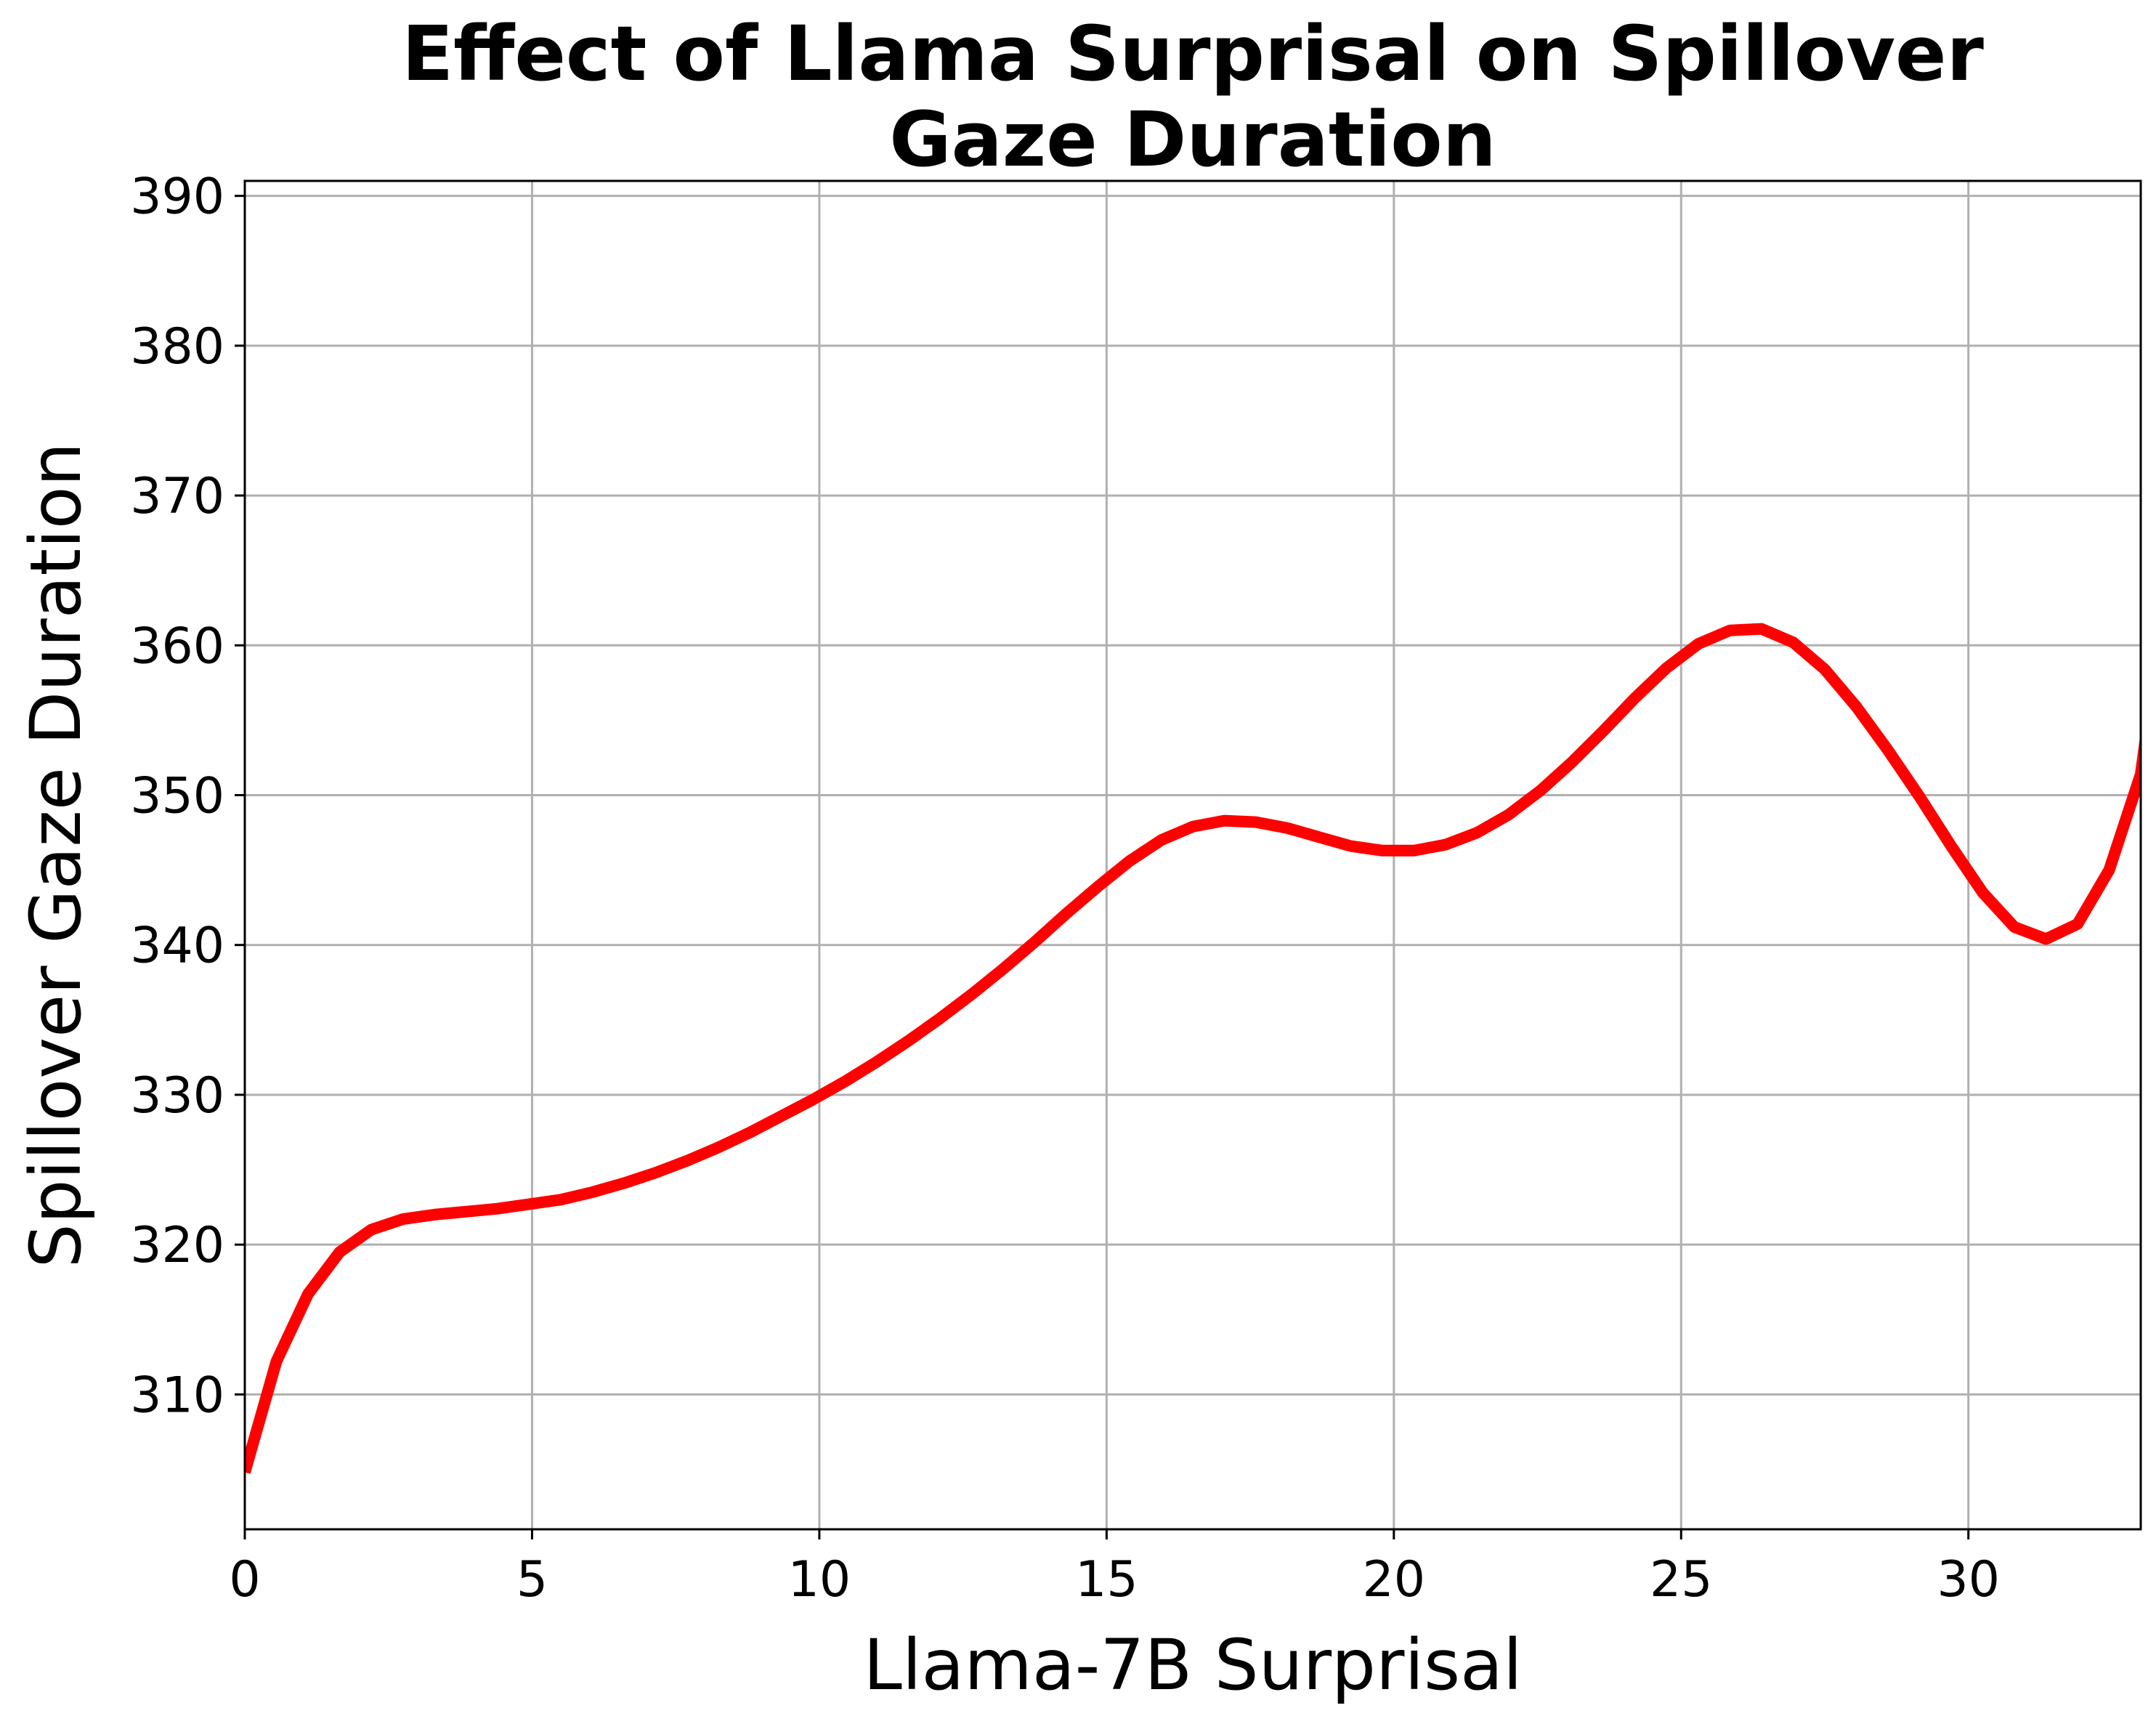 The image size is (2156, 1716). What do you see at coordinates (177, 647) in the screenshot?
I see `y-tick-label: 360` at bounding box center [177, 647].